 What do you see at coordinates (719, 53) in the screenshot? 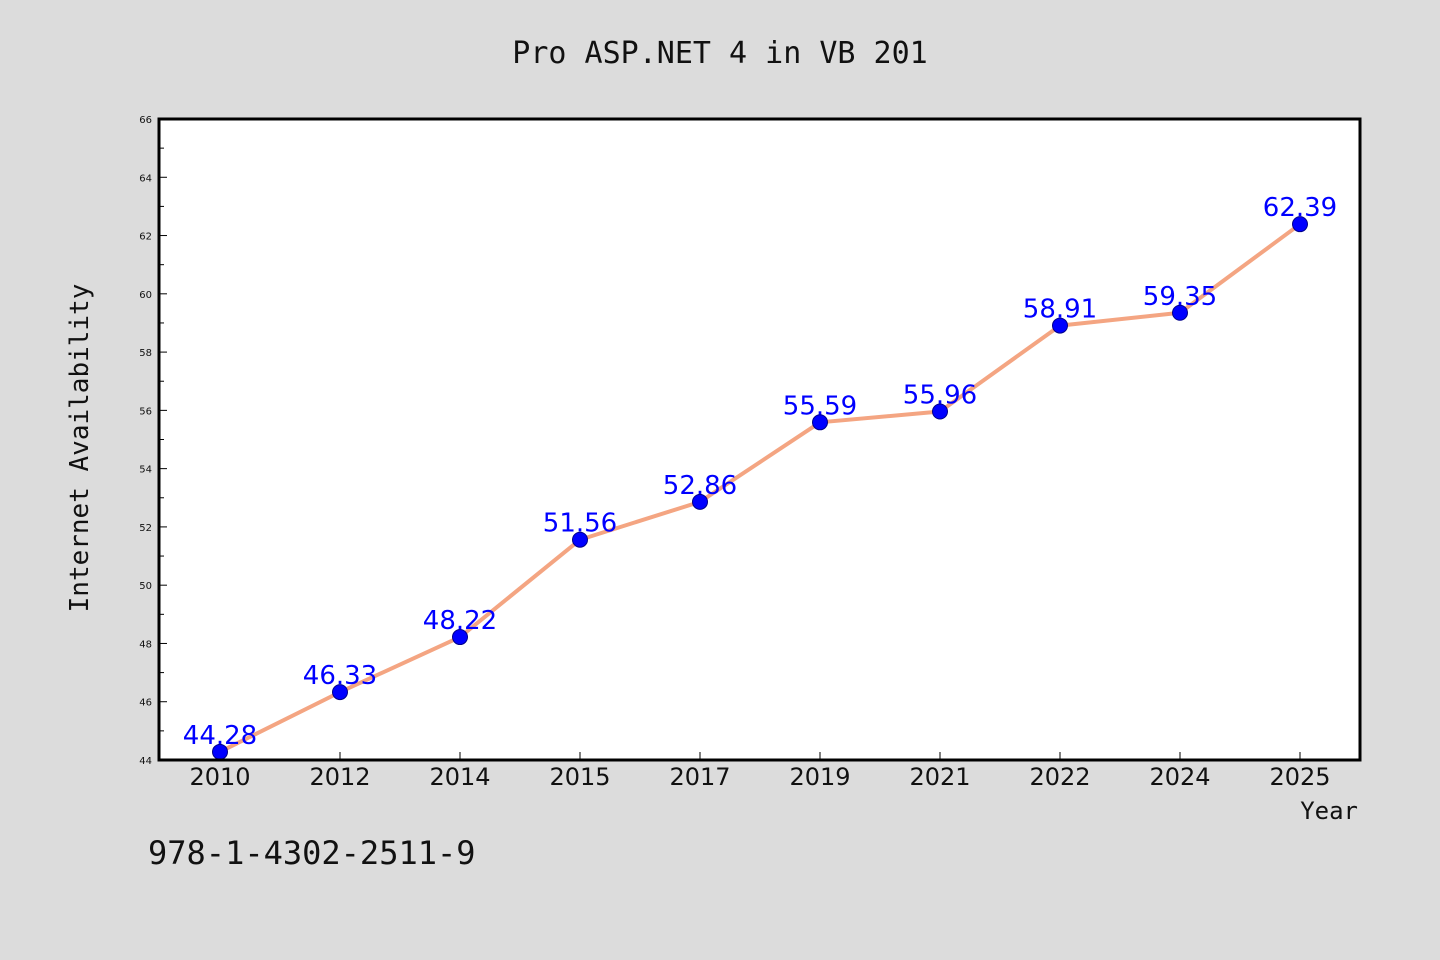
I see `chart-title: Pro ASP.NET 4 in VB 201` at bounding box center [719, 53].